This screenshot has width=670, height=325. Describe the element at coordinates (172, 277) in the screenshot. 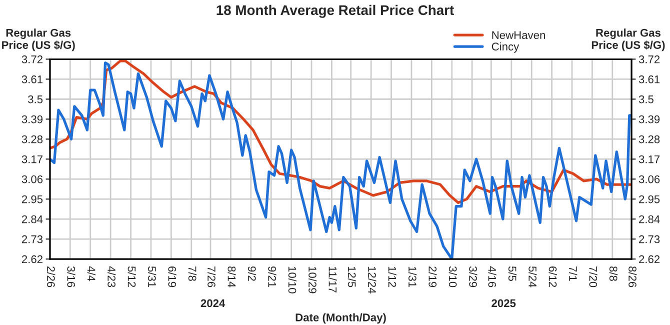

I see `x-tick-label: 6/19` at that location.